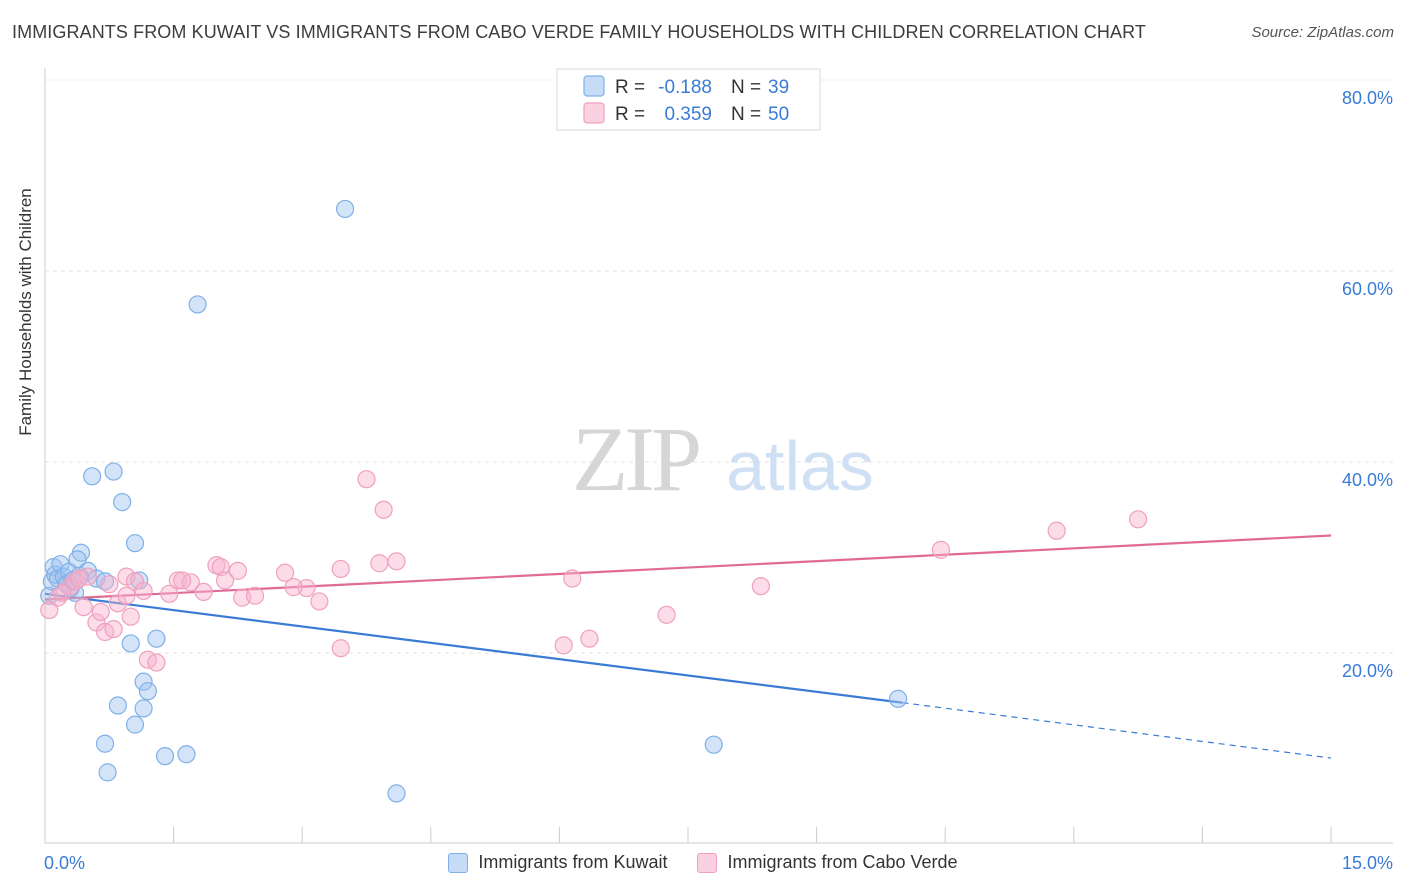 This screenshot has width=1406, height=892. What do you see at coordinates (1117, 730) in the screenshot?
I see `trend-line-kuwait-extension` at bounding box center [1117, 730].